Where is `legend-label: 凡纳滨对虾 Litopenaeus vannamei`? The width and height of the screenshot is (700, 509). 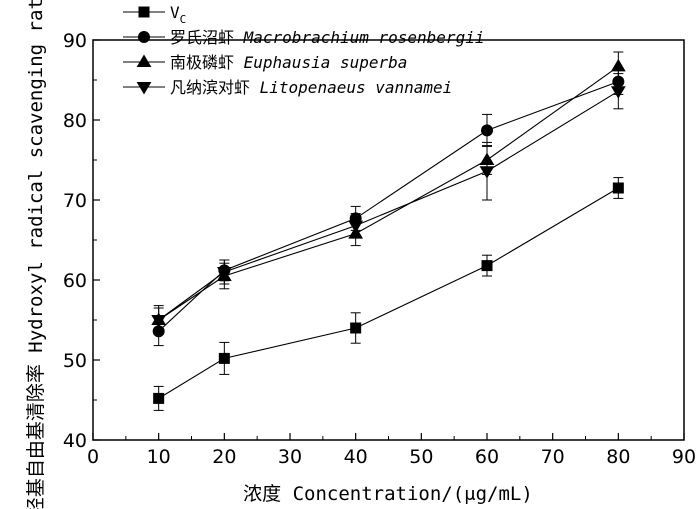
legend-label: 凡纳滨对虾 Litopenaeus vannamei is located at coordinates (311, 87).